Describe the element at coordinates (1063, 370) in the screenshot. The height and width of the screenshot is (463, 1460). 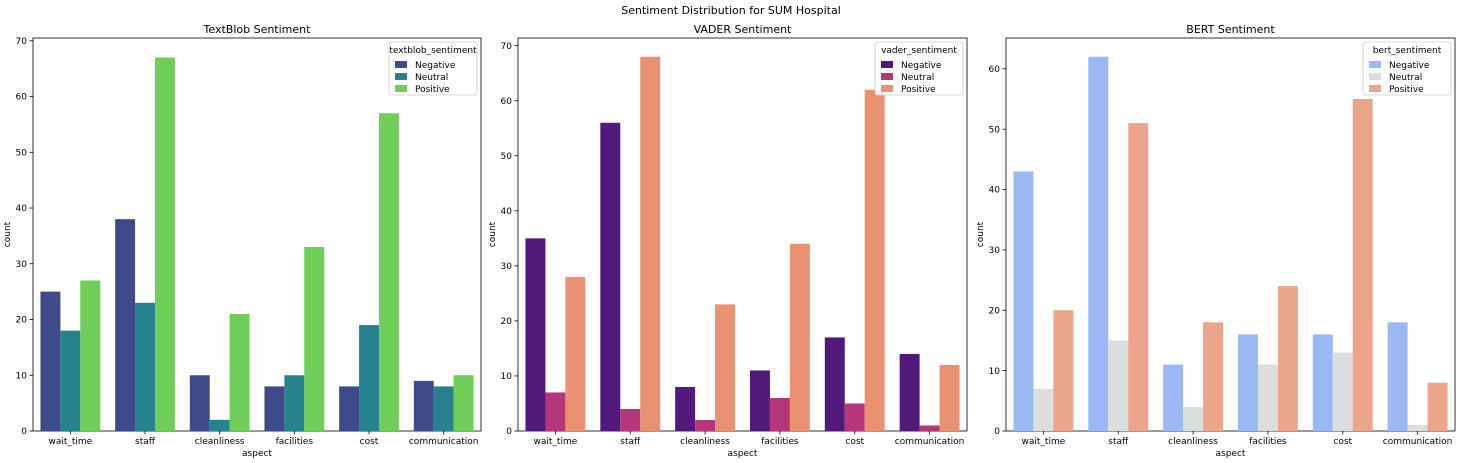
I see `bar-positive-wait_time` at that location.